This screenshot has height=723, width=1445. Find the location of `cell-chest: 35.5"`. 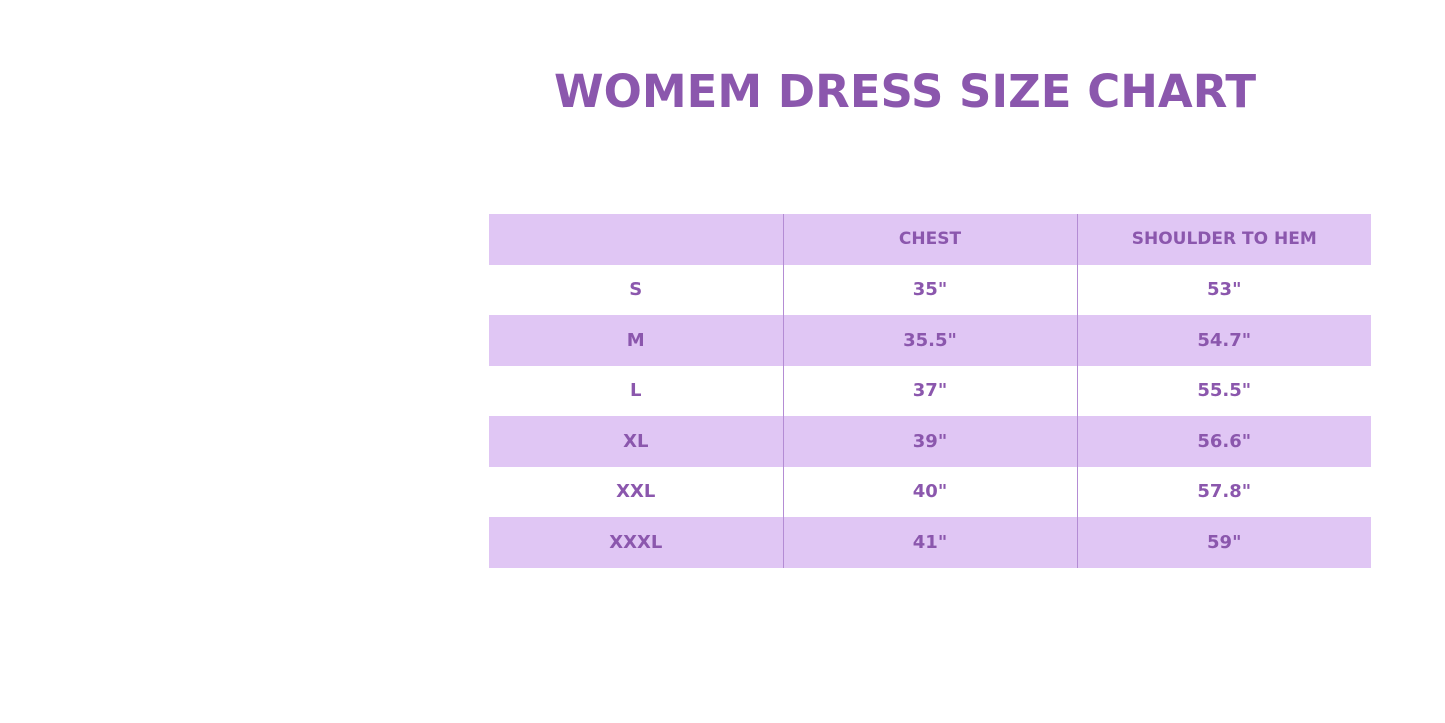

cell-chest: 35.5" is located at coordinates (929, 340).